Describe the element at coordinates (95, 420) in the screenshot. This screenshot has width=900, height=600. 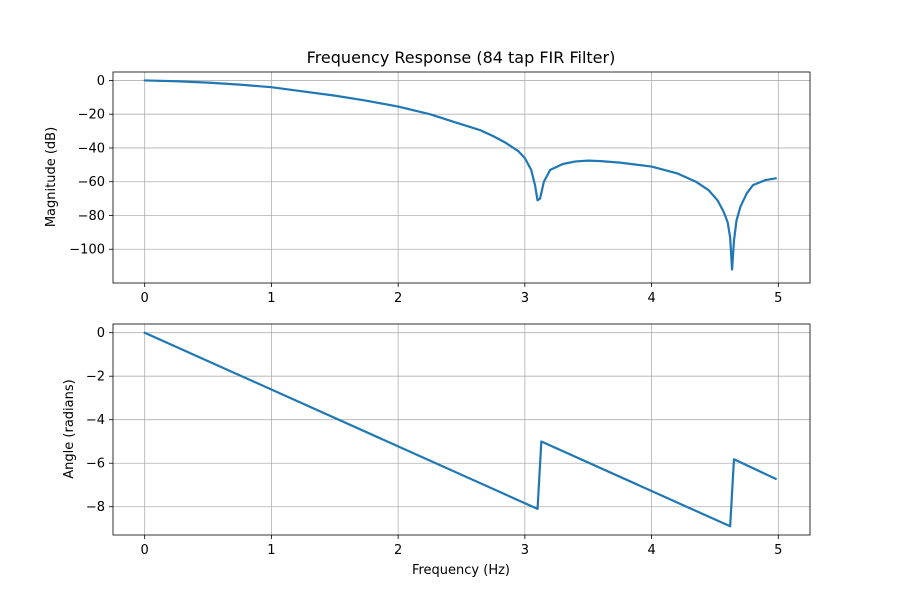
I see `phase-y-tick-label: −4` at that location.